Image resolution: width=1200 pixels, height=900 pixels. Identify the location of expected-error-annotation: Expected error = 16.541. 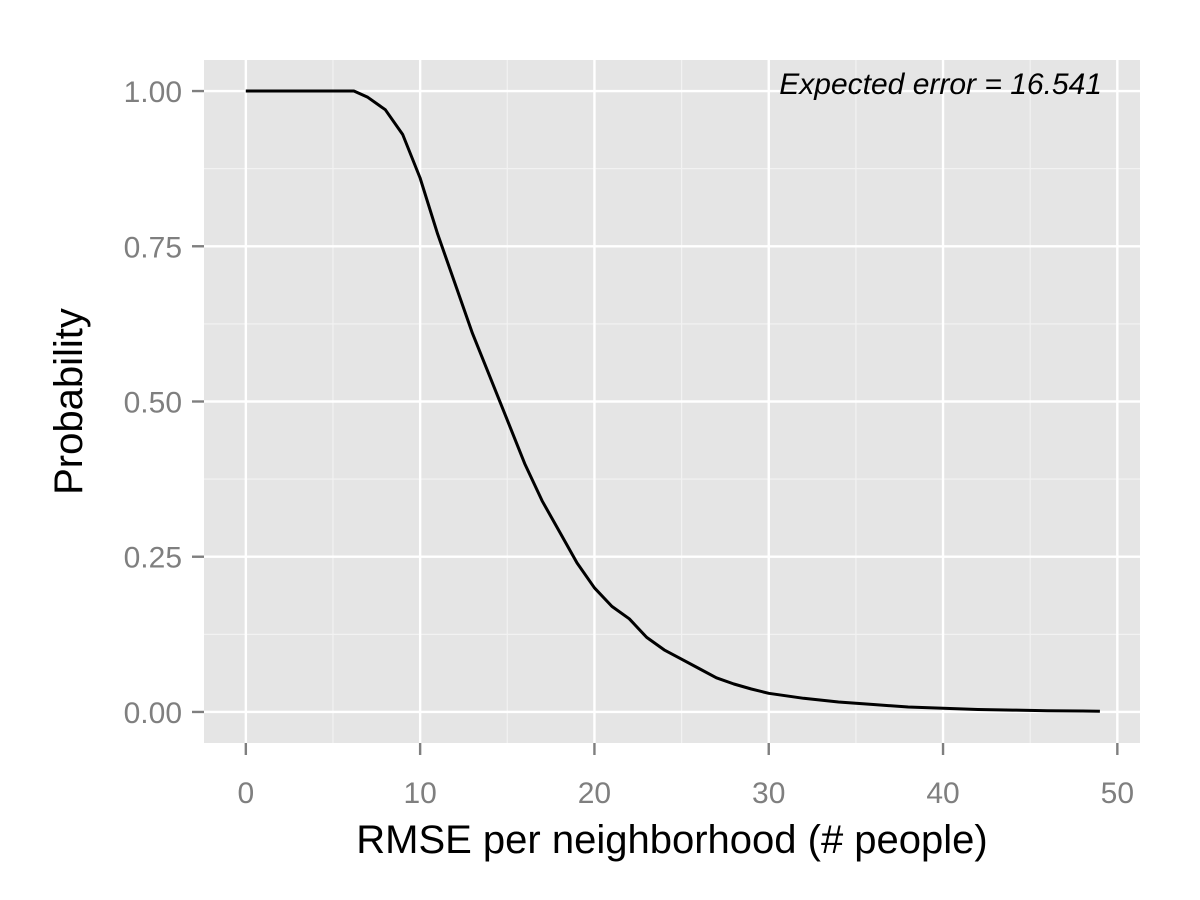
(940, 84).